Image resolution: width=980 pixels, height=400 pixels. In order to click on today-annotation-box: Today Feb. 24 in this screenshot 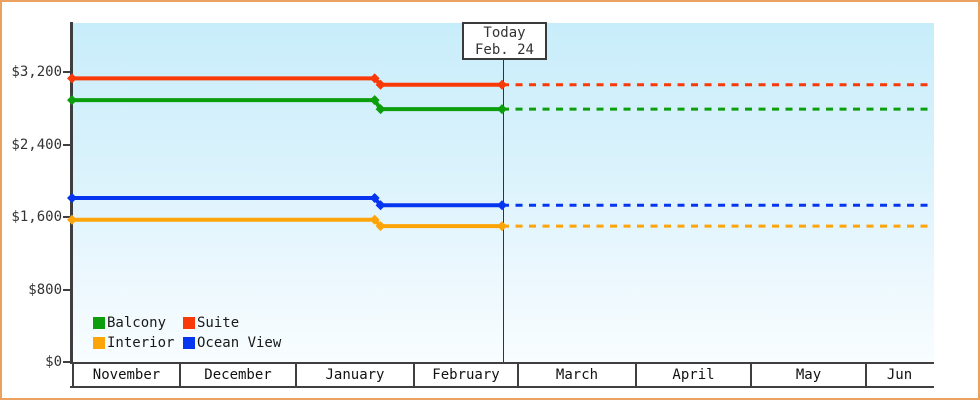, I will do `click(504, 41)`.